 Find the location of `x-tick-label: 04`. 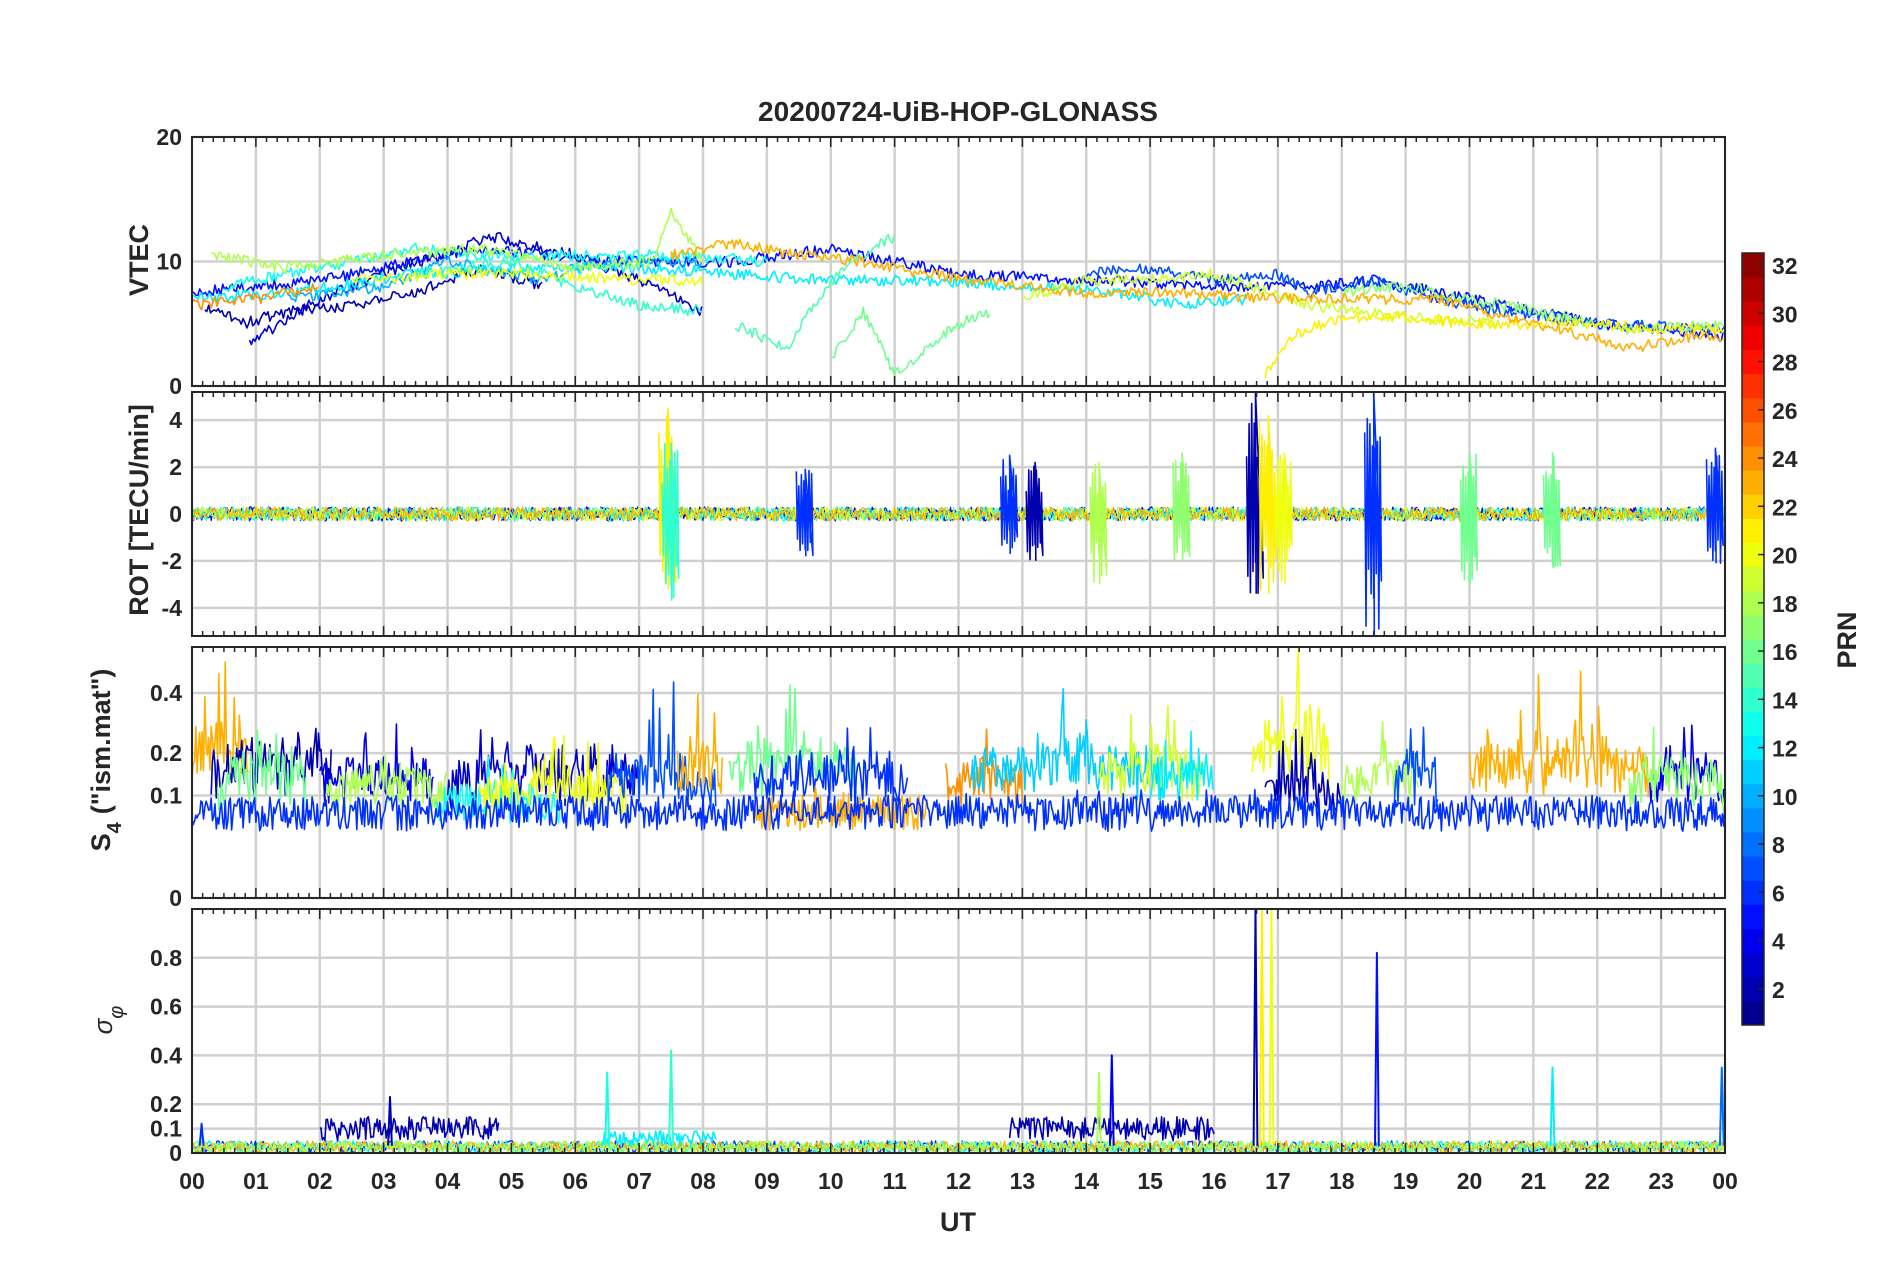

x-tick-label: 04 is located at coordinates (448, 1181).